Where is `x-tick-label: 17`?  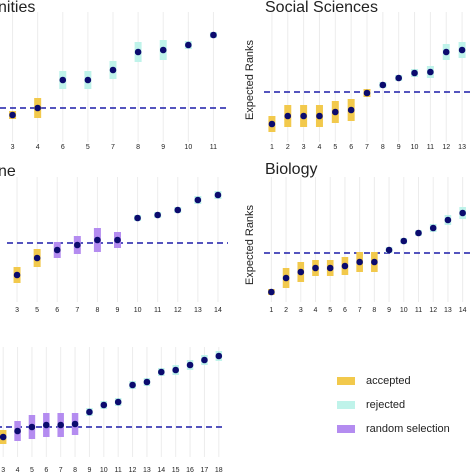 x-tick-label: 17 is located at coordinates (205, 470).